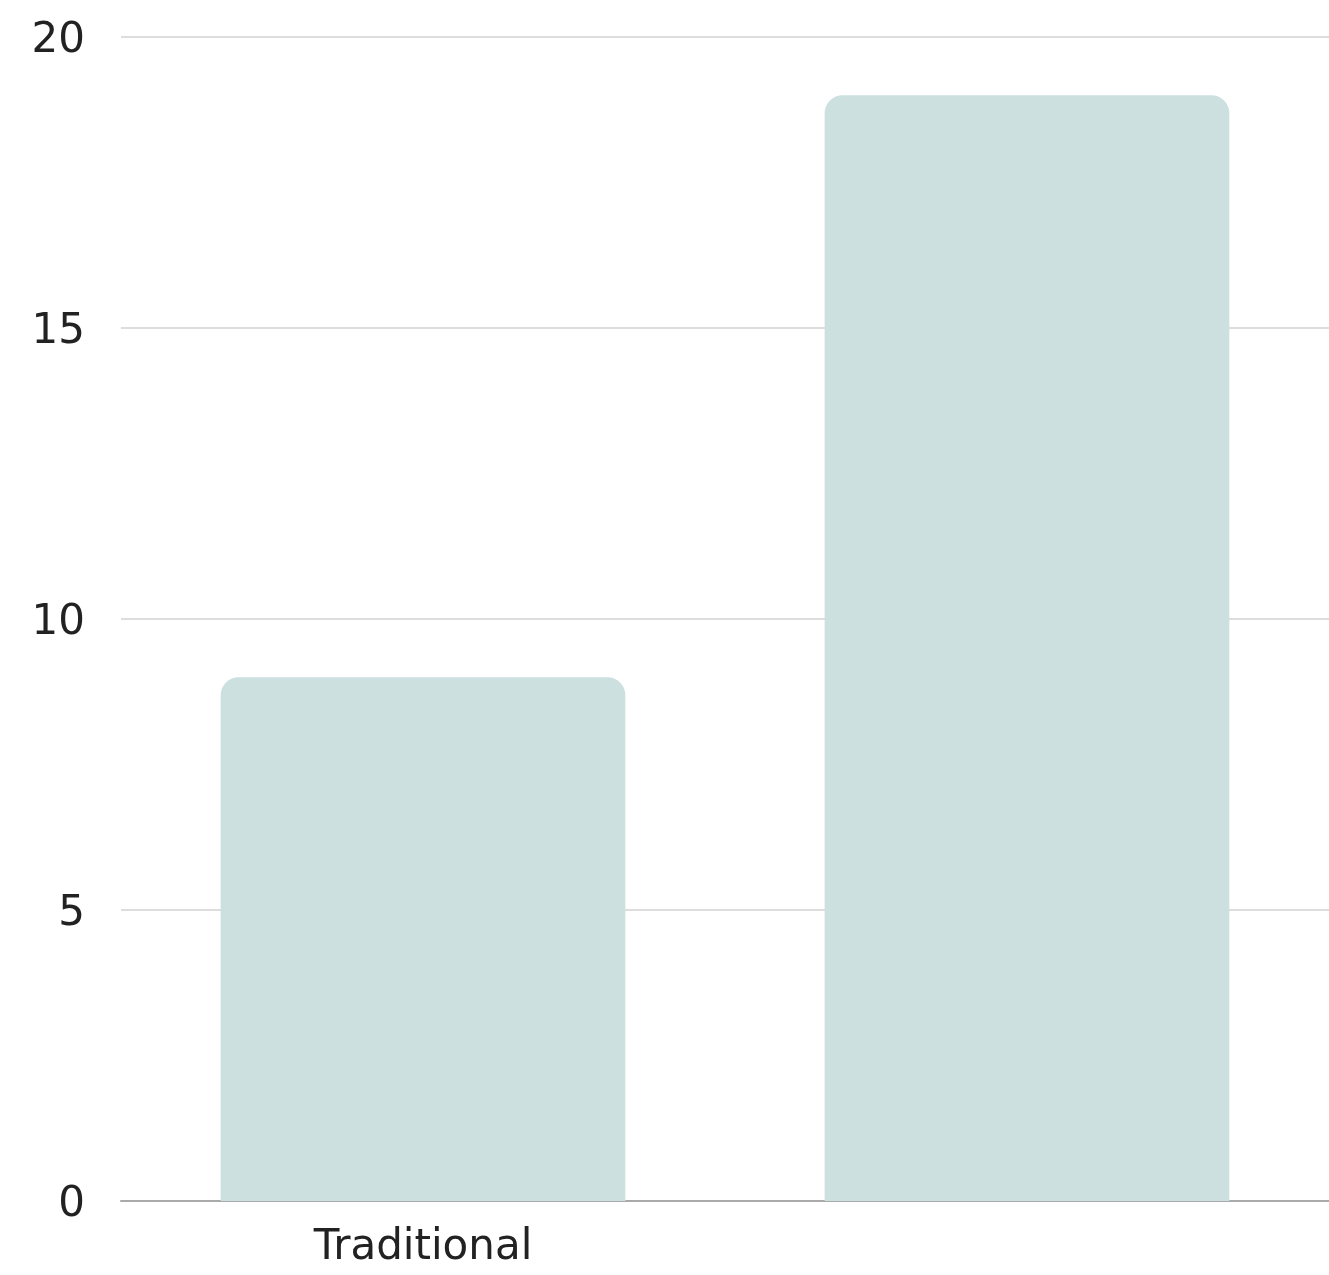 This screenshot has width=1329, height=1275. What do you see at coordinates (71, 910) in the screenshot?
I see `y-tick-label: 5` at bounding box center [71, 910].